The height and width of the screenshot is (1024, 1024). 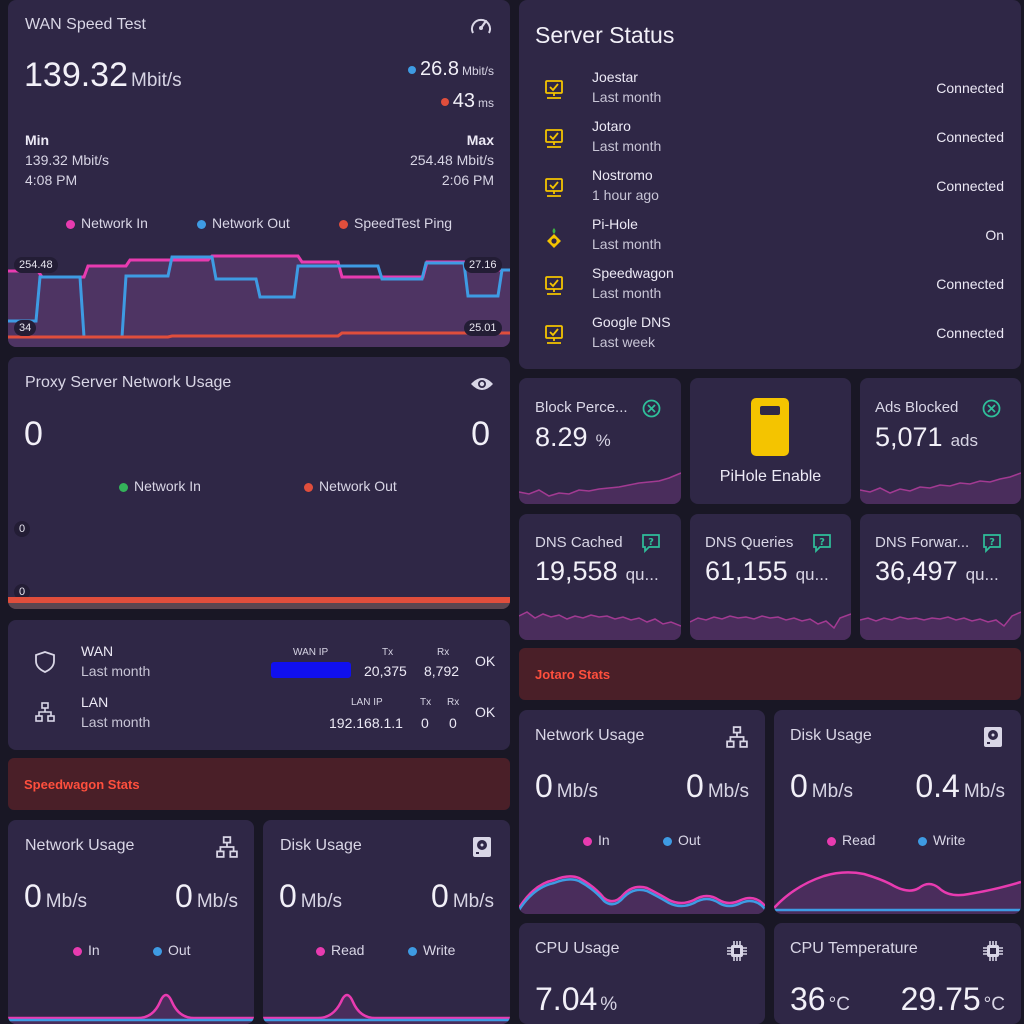 What do you see at coordinates (573, 674) in the screenshot?
I see `banner-label: Jotaro Stats` at bounding box center [573, 674].